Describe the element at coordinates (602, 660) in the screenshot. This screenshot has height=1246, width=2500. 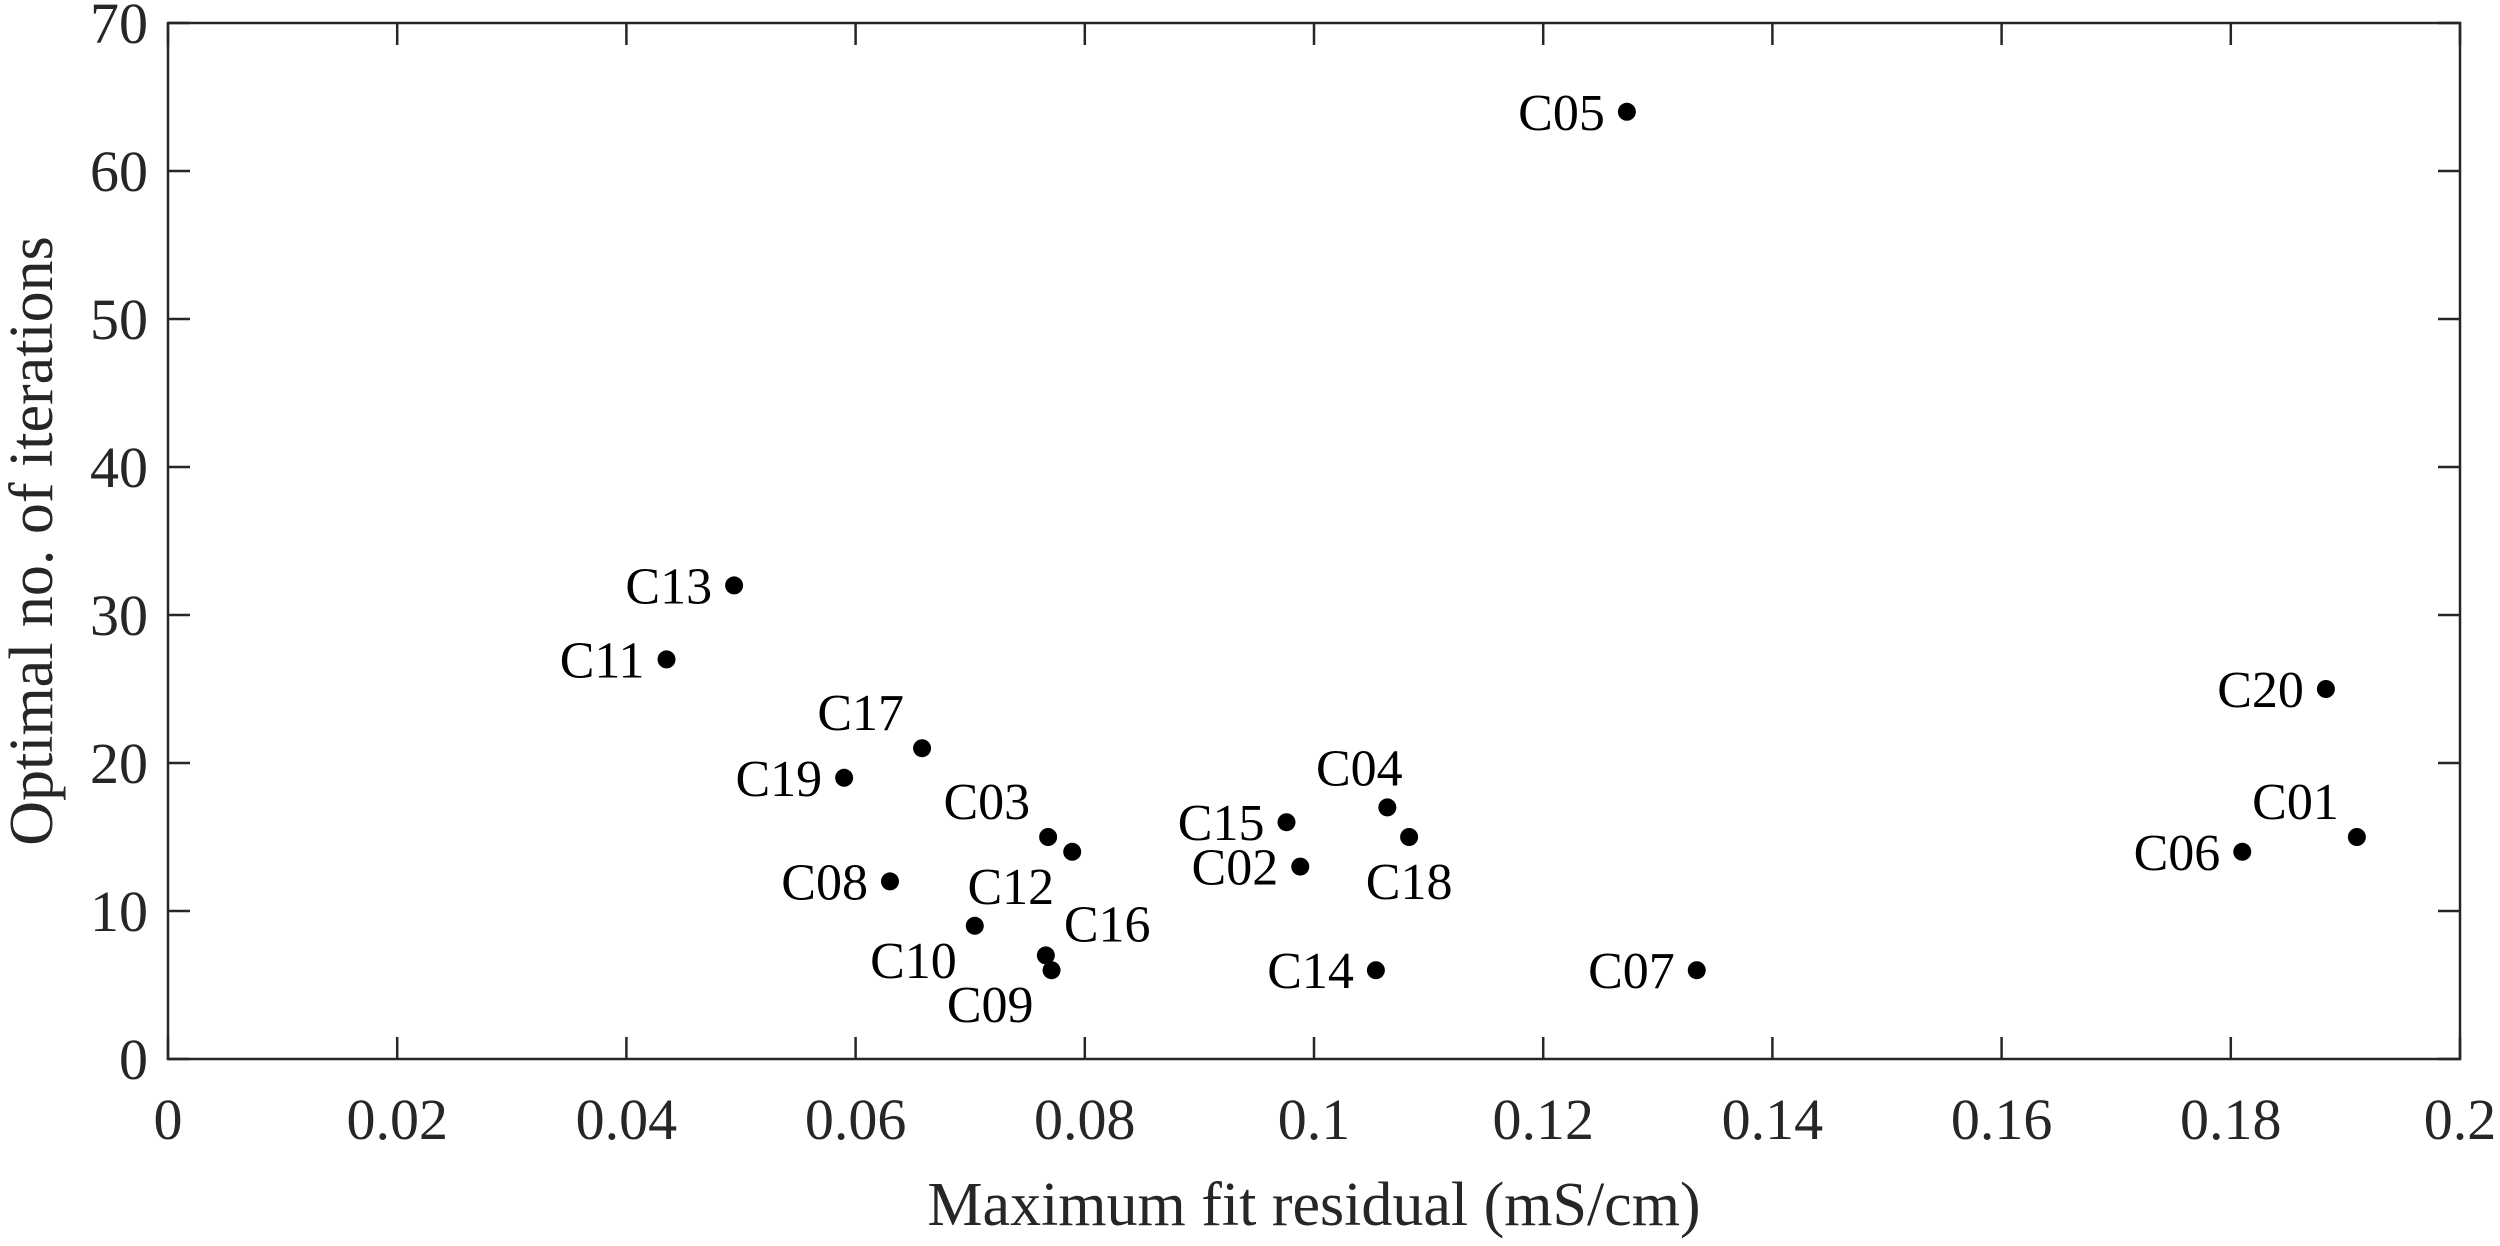
I see `point-label: C11` at that location.